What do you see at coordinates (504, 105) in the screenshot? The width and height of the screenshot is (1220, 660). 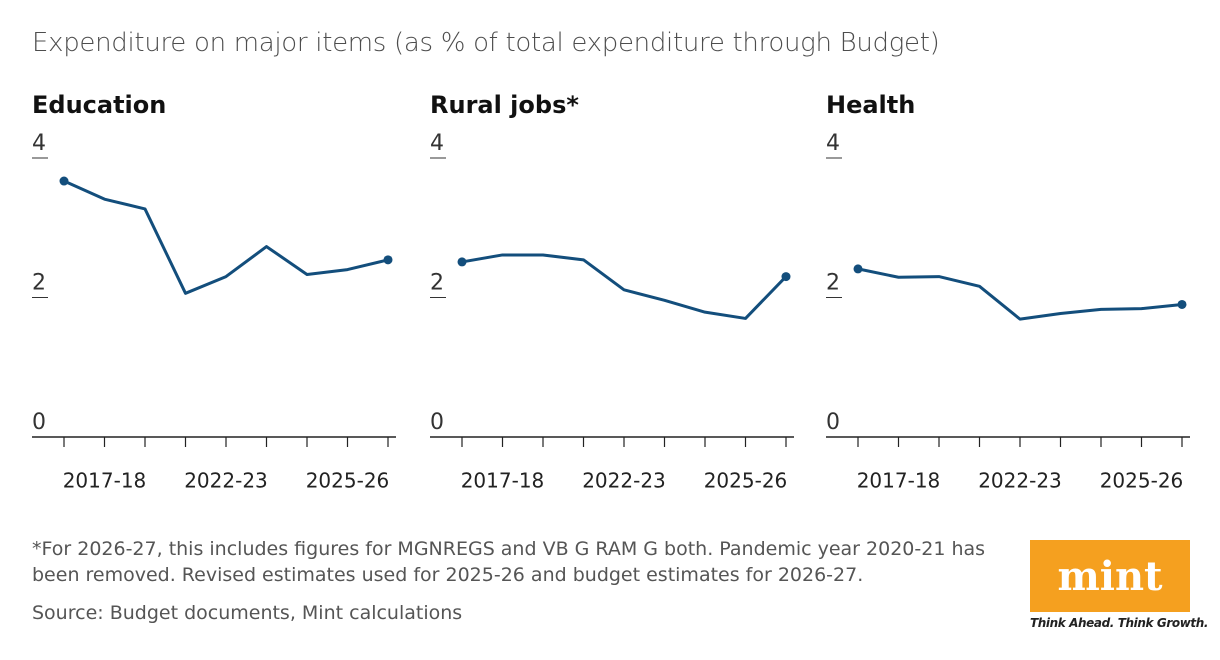 I see `panel-title: Rural jobs*` at bounding box center [504, 105].